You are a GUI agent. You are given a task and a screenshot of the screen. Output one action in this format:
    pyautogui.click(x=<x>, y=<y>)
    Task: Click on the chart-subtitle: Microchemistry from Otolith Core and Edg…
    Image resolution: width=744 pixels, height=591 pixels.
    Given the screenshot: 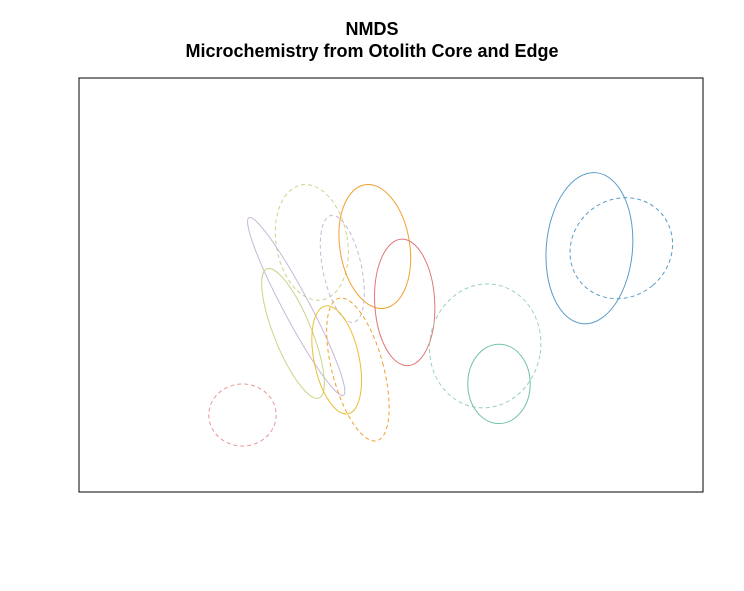 What is the action you would take?
    pyautogui.click(x=372, y=51)
    